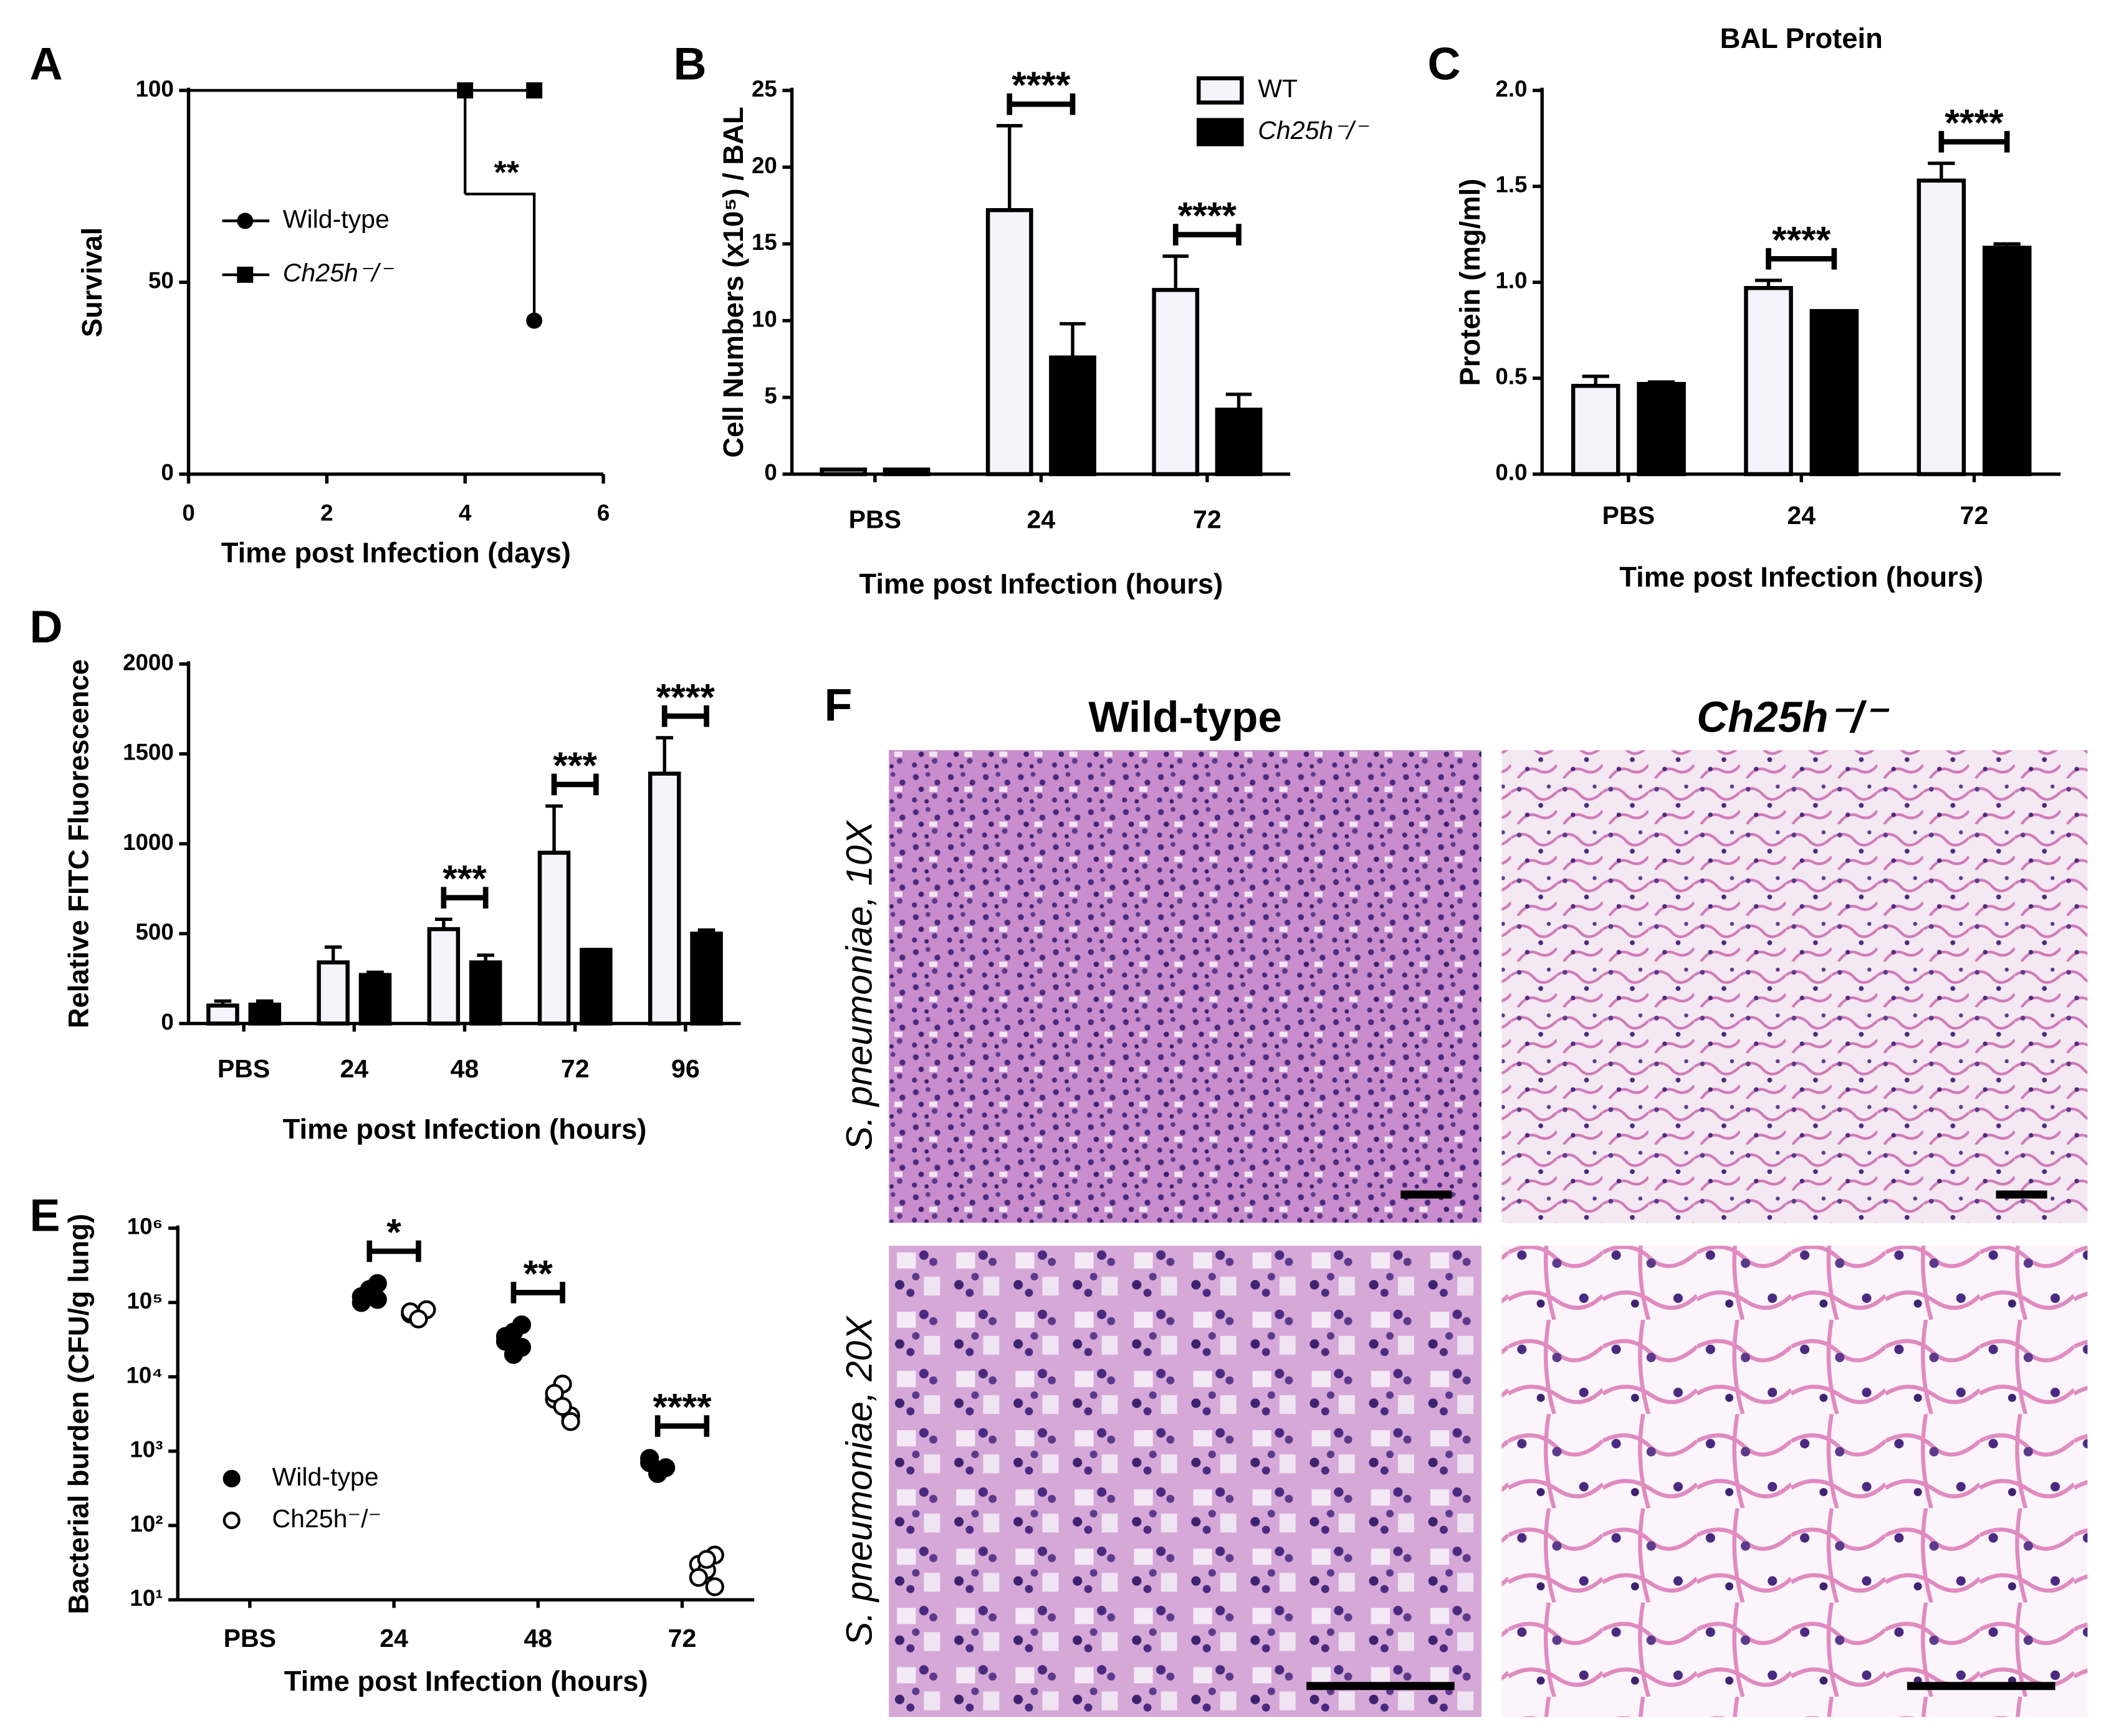  What do you see at coordinates (538, 1273) in the screenshot?
I see `significance-label: **` at bounding box center [538, 1273].